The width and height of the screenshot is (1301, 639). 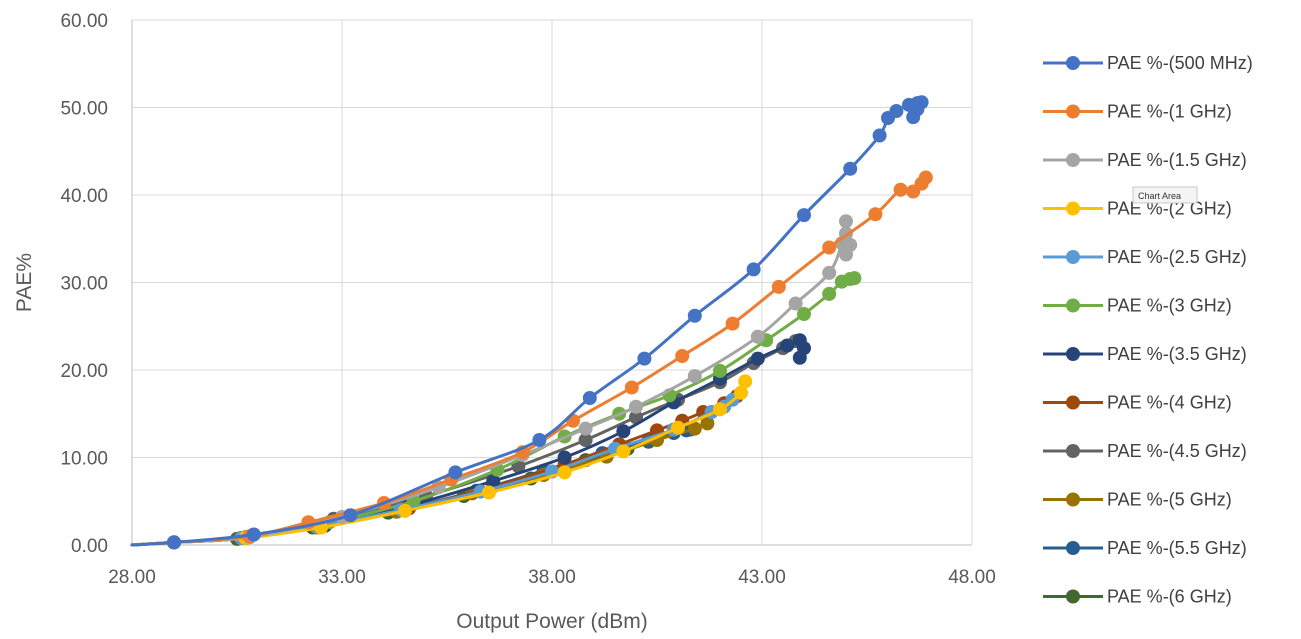 What do you see at coordinates (342, 577) in the screenshot?
I see `x-tick-label: 33.00` at bounding box center [342, 577].